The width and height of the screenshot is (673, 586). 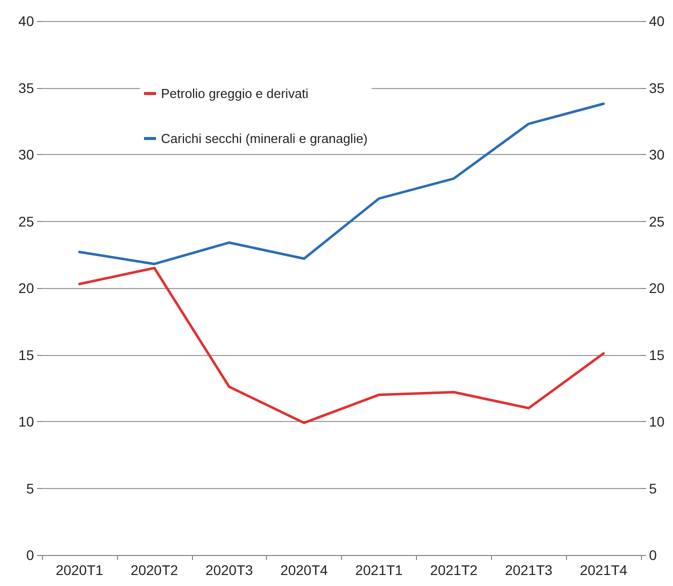 I want to click on y2-tick-label: 20, so click(x=657, y=288).